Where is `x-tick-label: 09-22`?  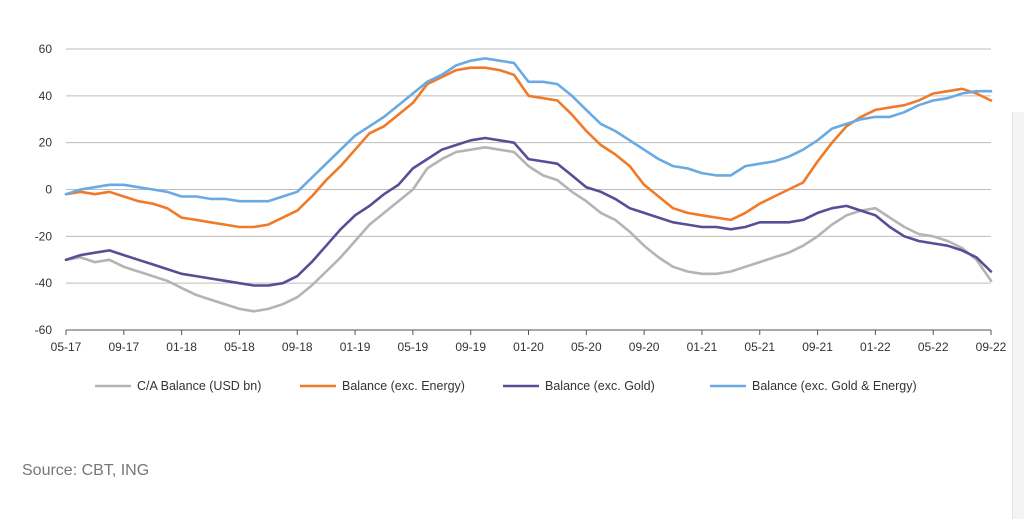 x-tick-label: 09-22 is located at coordinates (991, 347).